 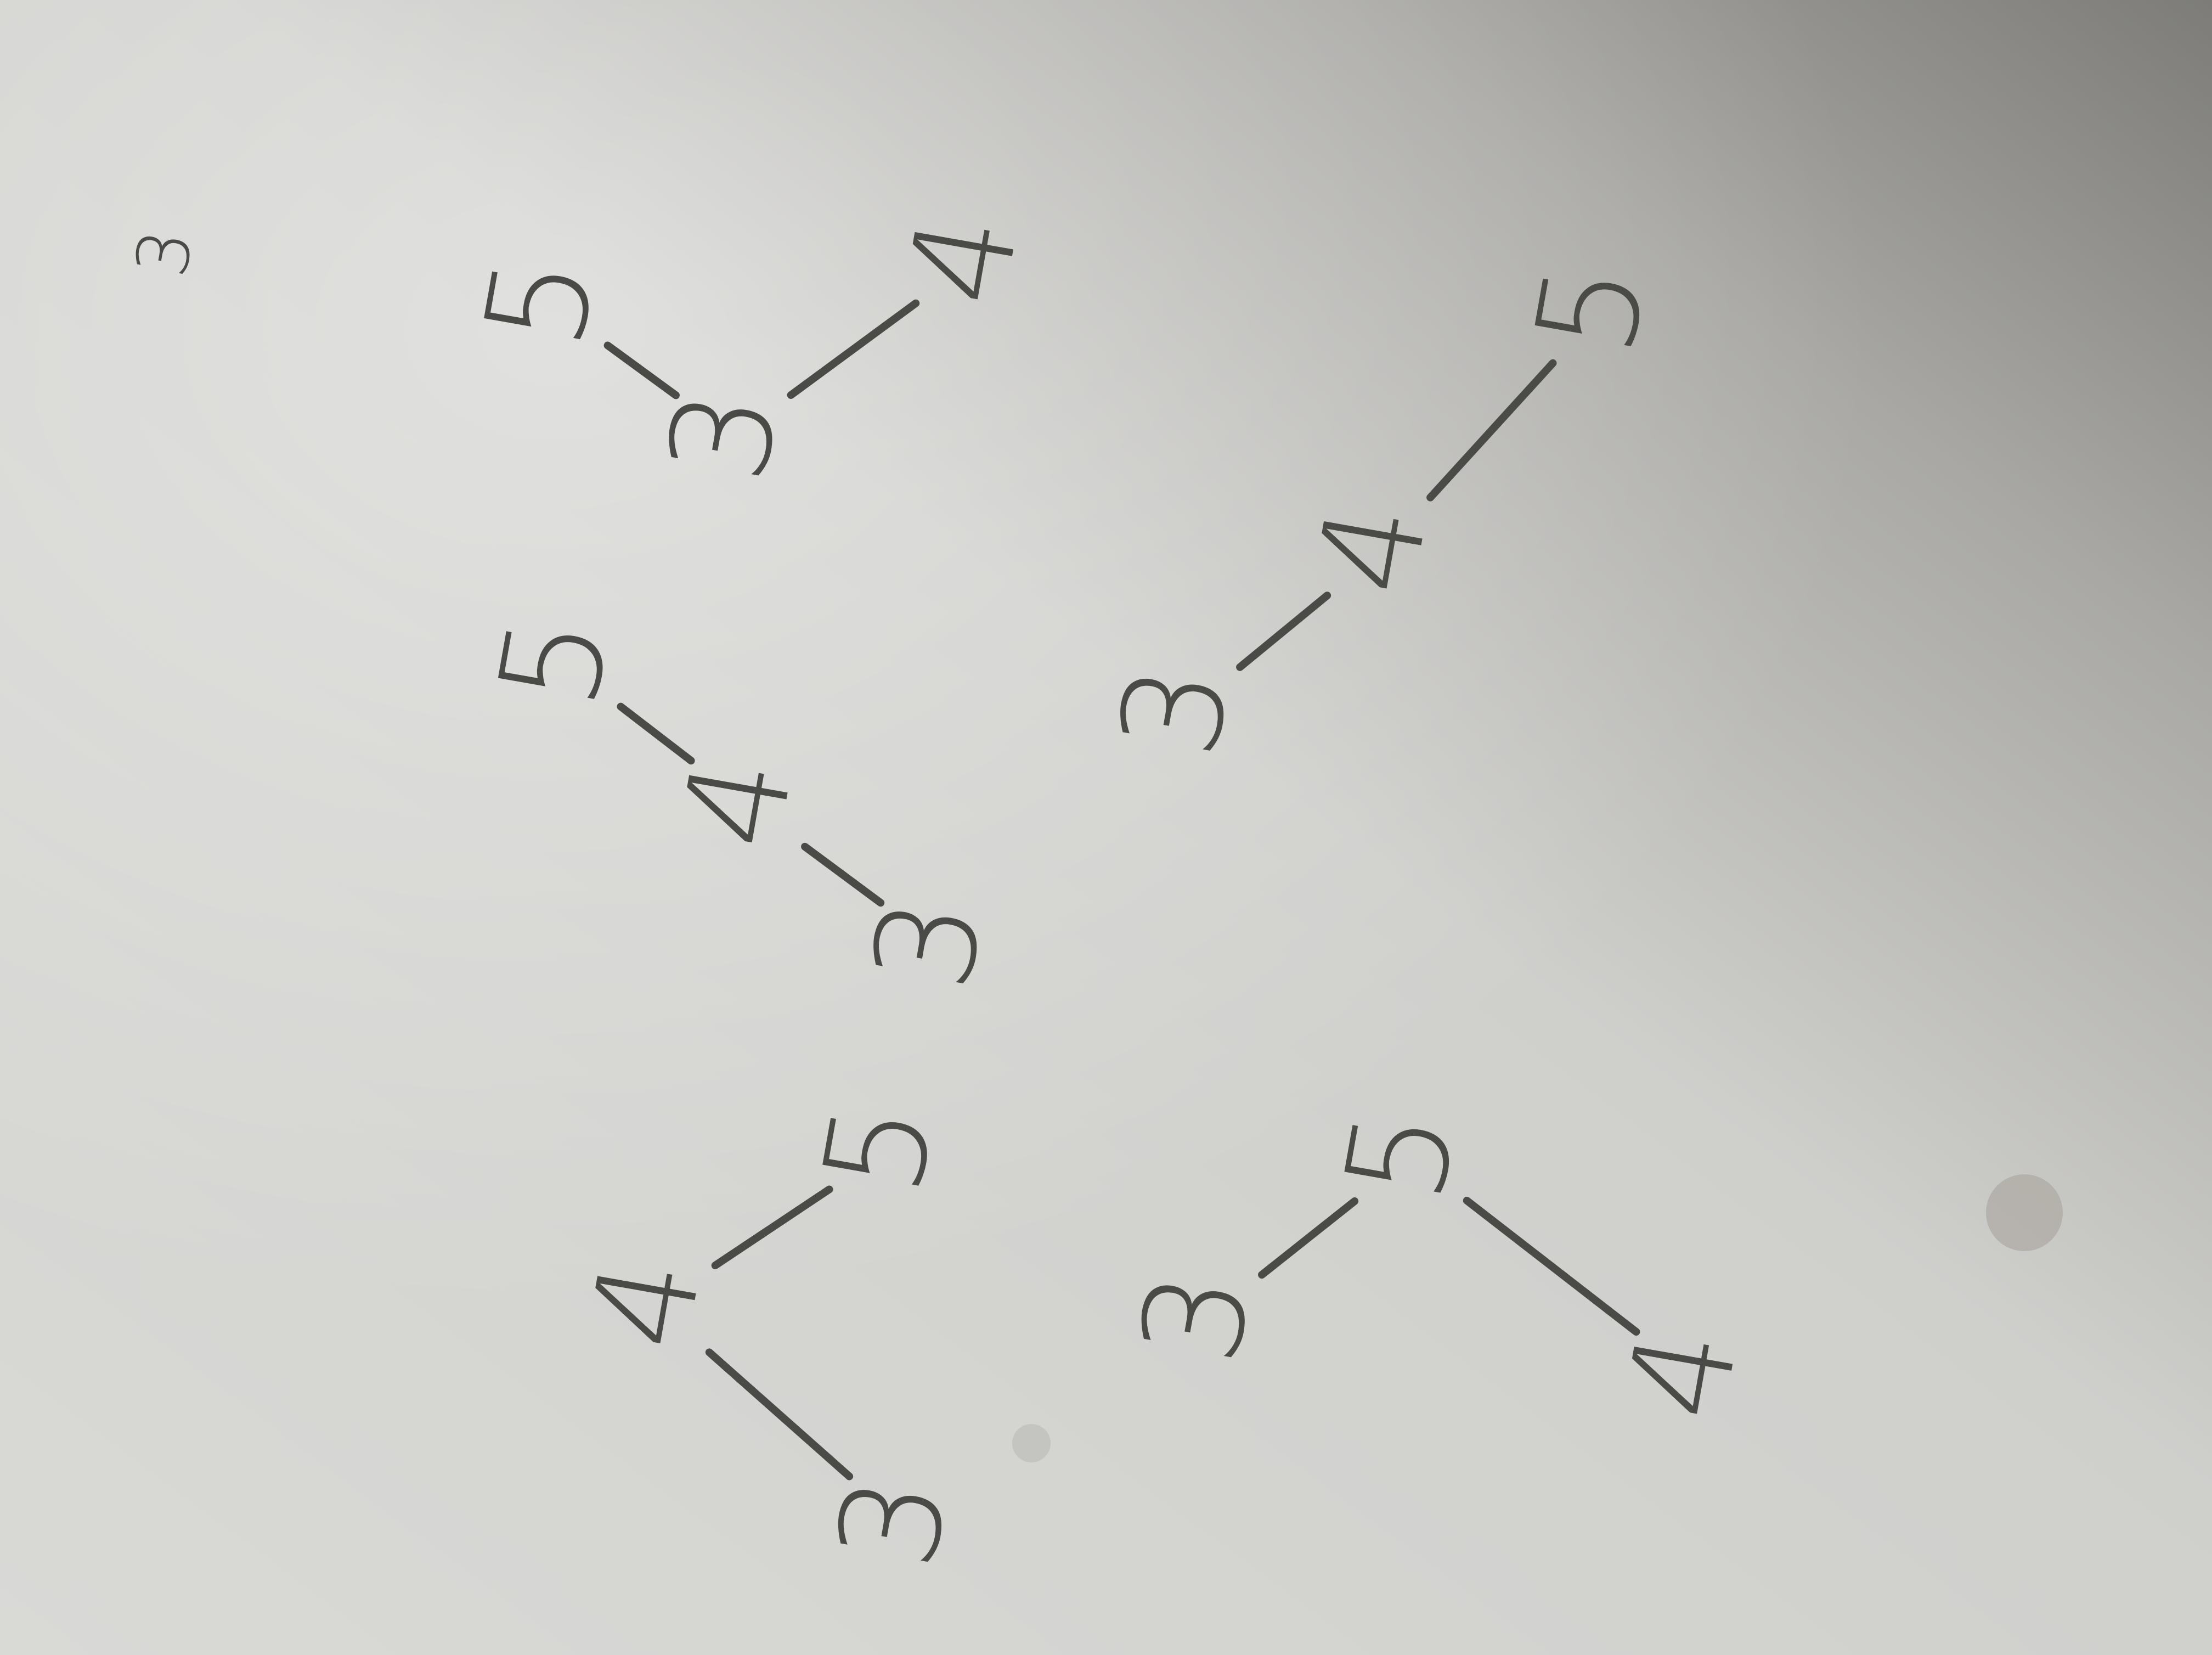 I want to click on stain, so click(x=2025, y=1212).